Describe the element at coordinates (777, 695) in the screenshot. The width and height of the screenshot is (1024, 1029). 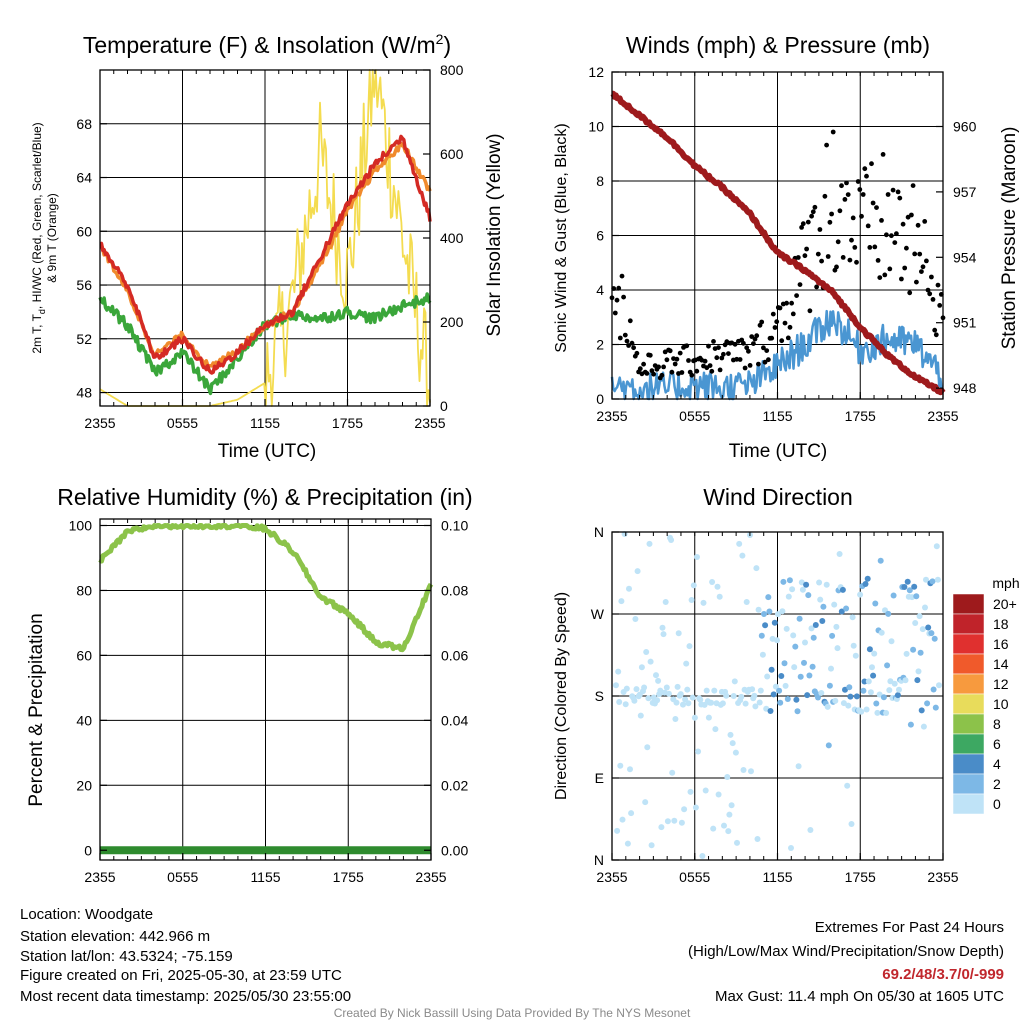
I see `direction-points` at that location.